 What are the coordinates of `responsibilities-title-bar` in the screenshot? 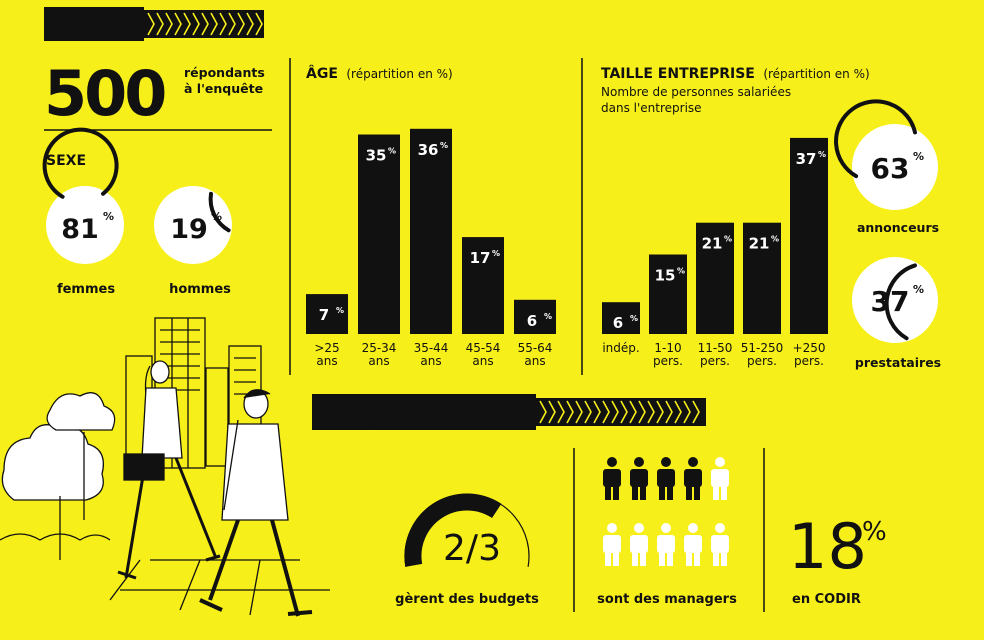 It's located at (424, 412).